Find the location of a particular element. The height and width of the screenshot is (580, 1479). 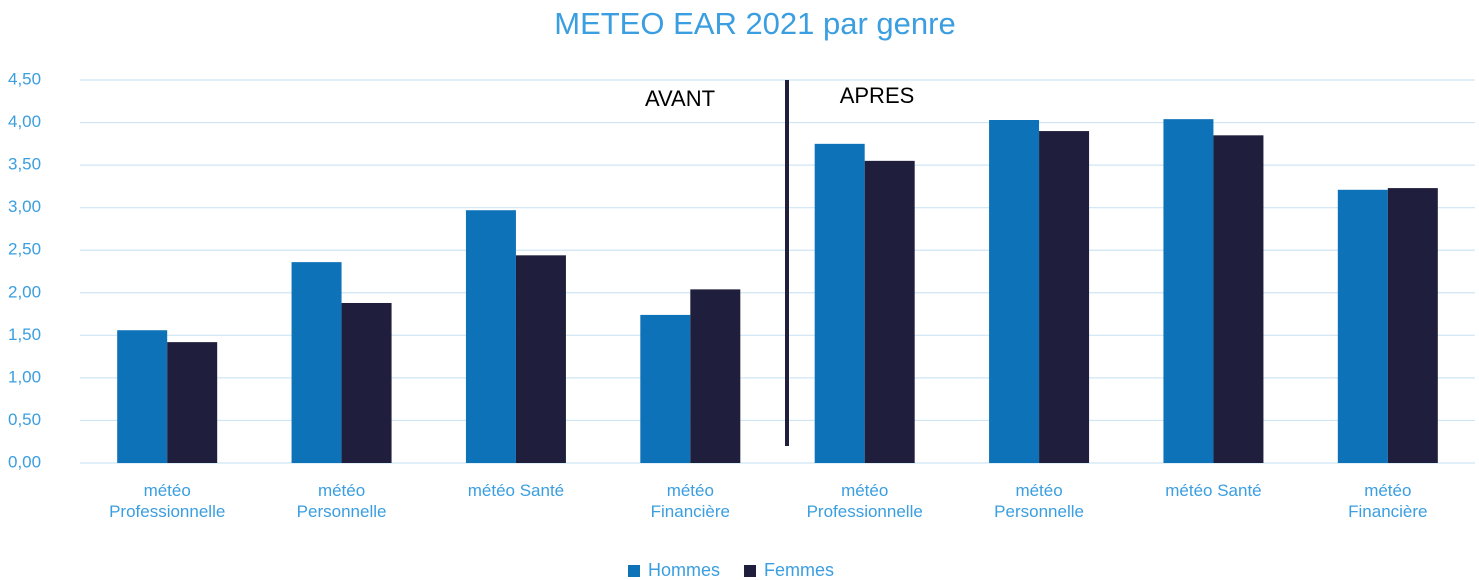

chart-title: METEO EAR 2021 par genre is located at coordinates (754, 23).